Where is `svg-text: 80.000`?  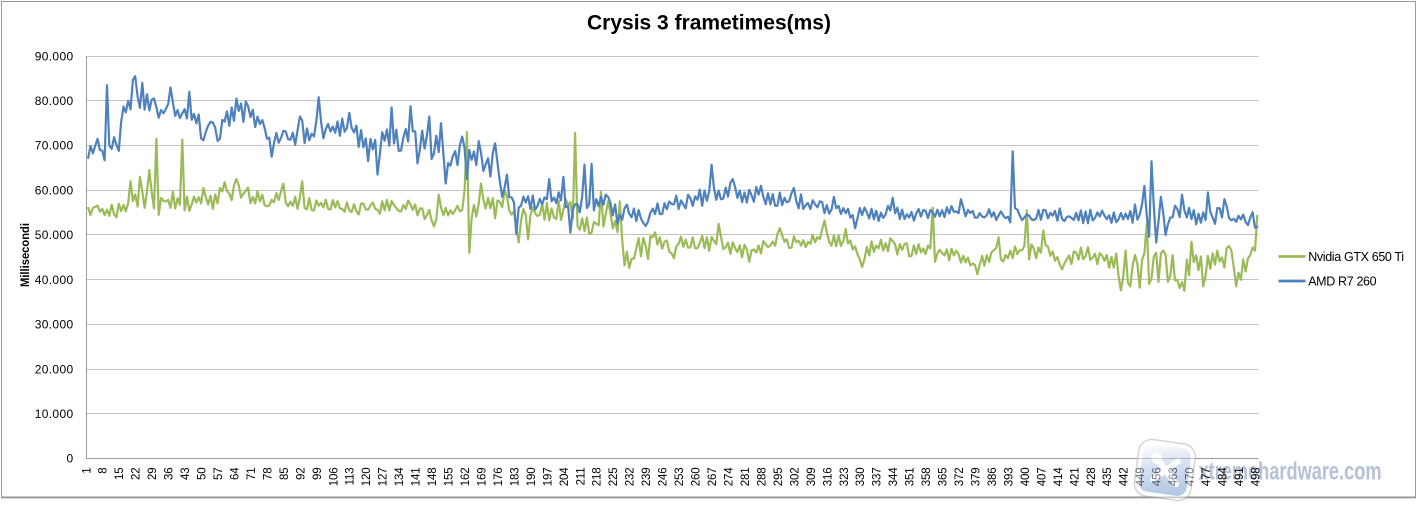
svg-text: 80.000 is located at coordinates (54, 101).